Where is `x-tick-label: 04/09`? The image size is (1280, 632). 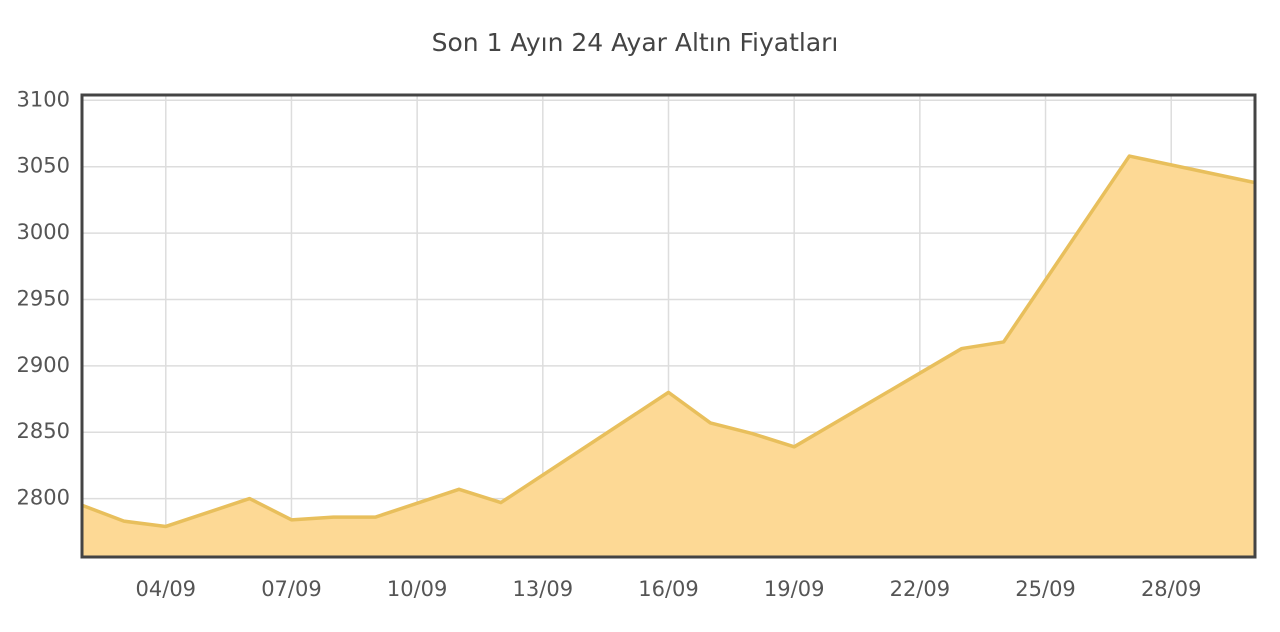
x-tick-label: 04/09 is located at coordinates (166, 589).